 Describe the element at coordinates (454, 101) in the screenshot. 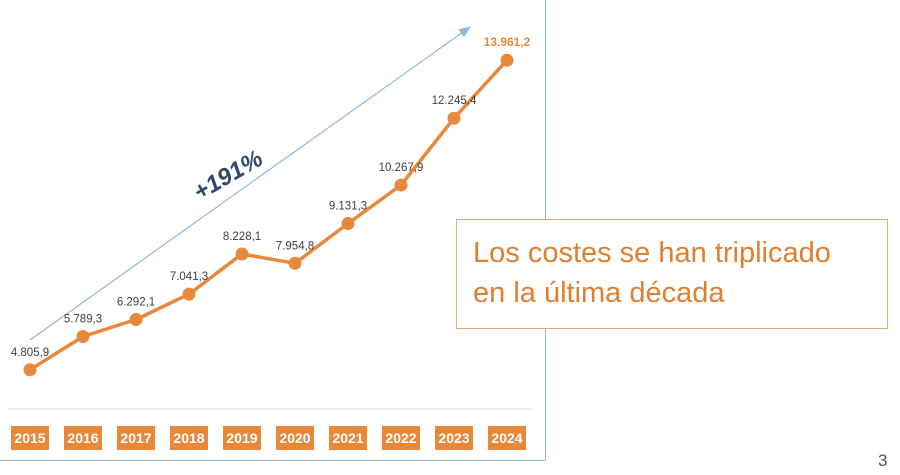

I see `data-label-2023: 12.245,4` at that location.